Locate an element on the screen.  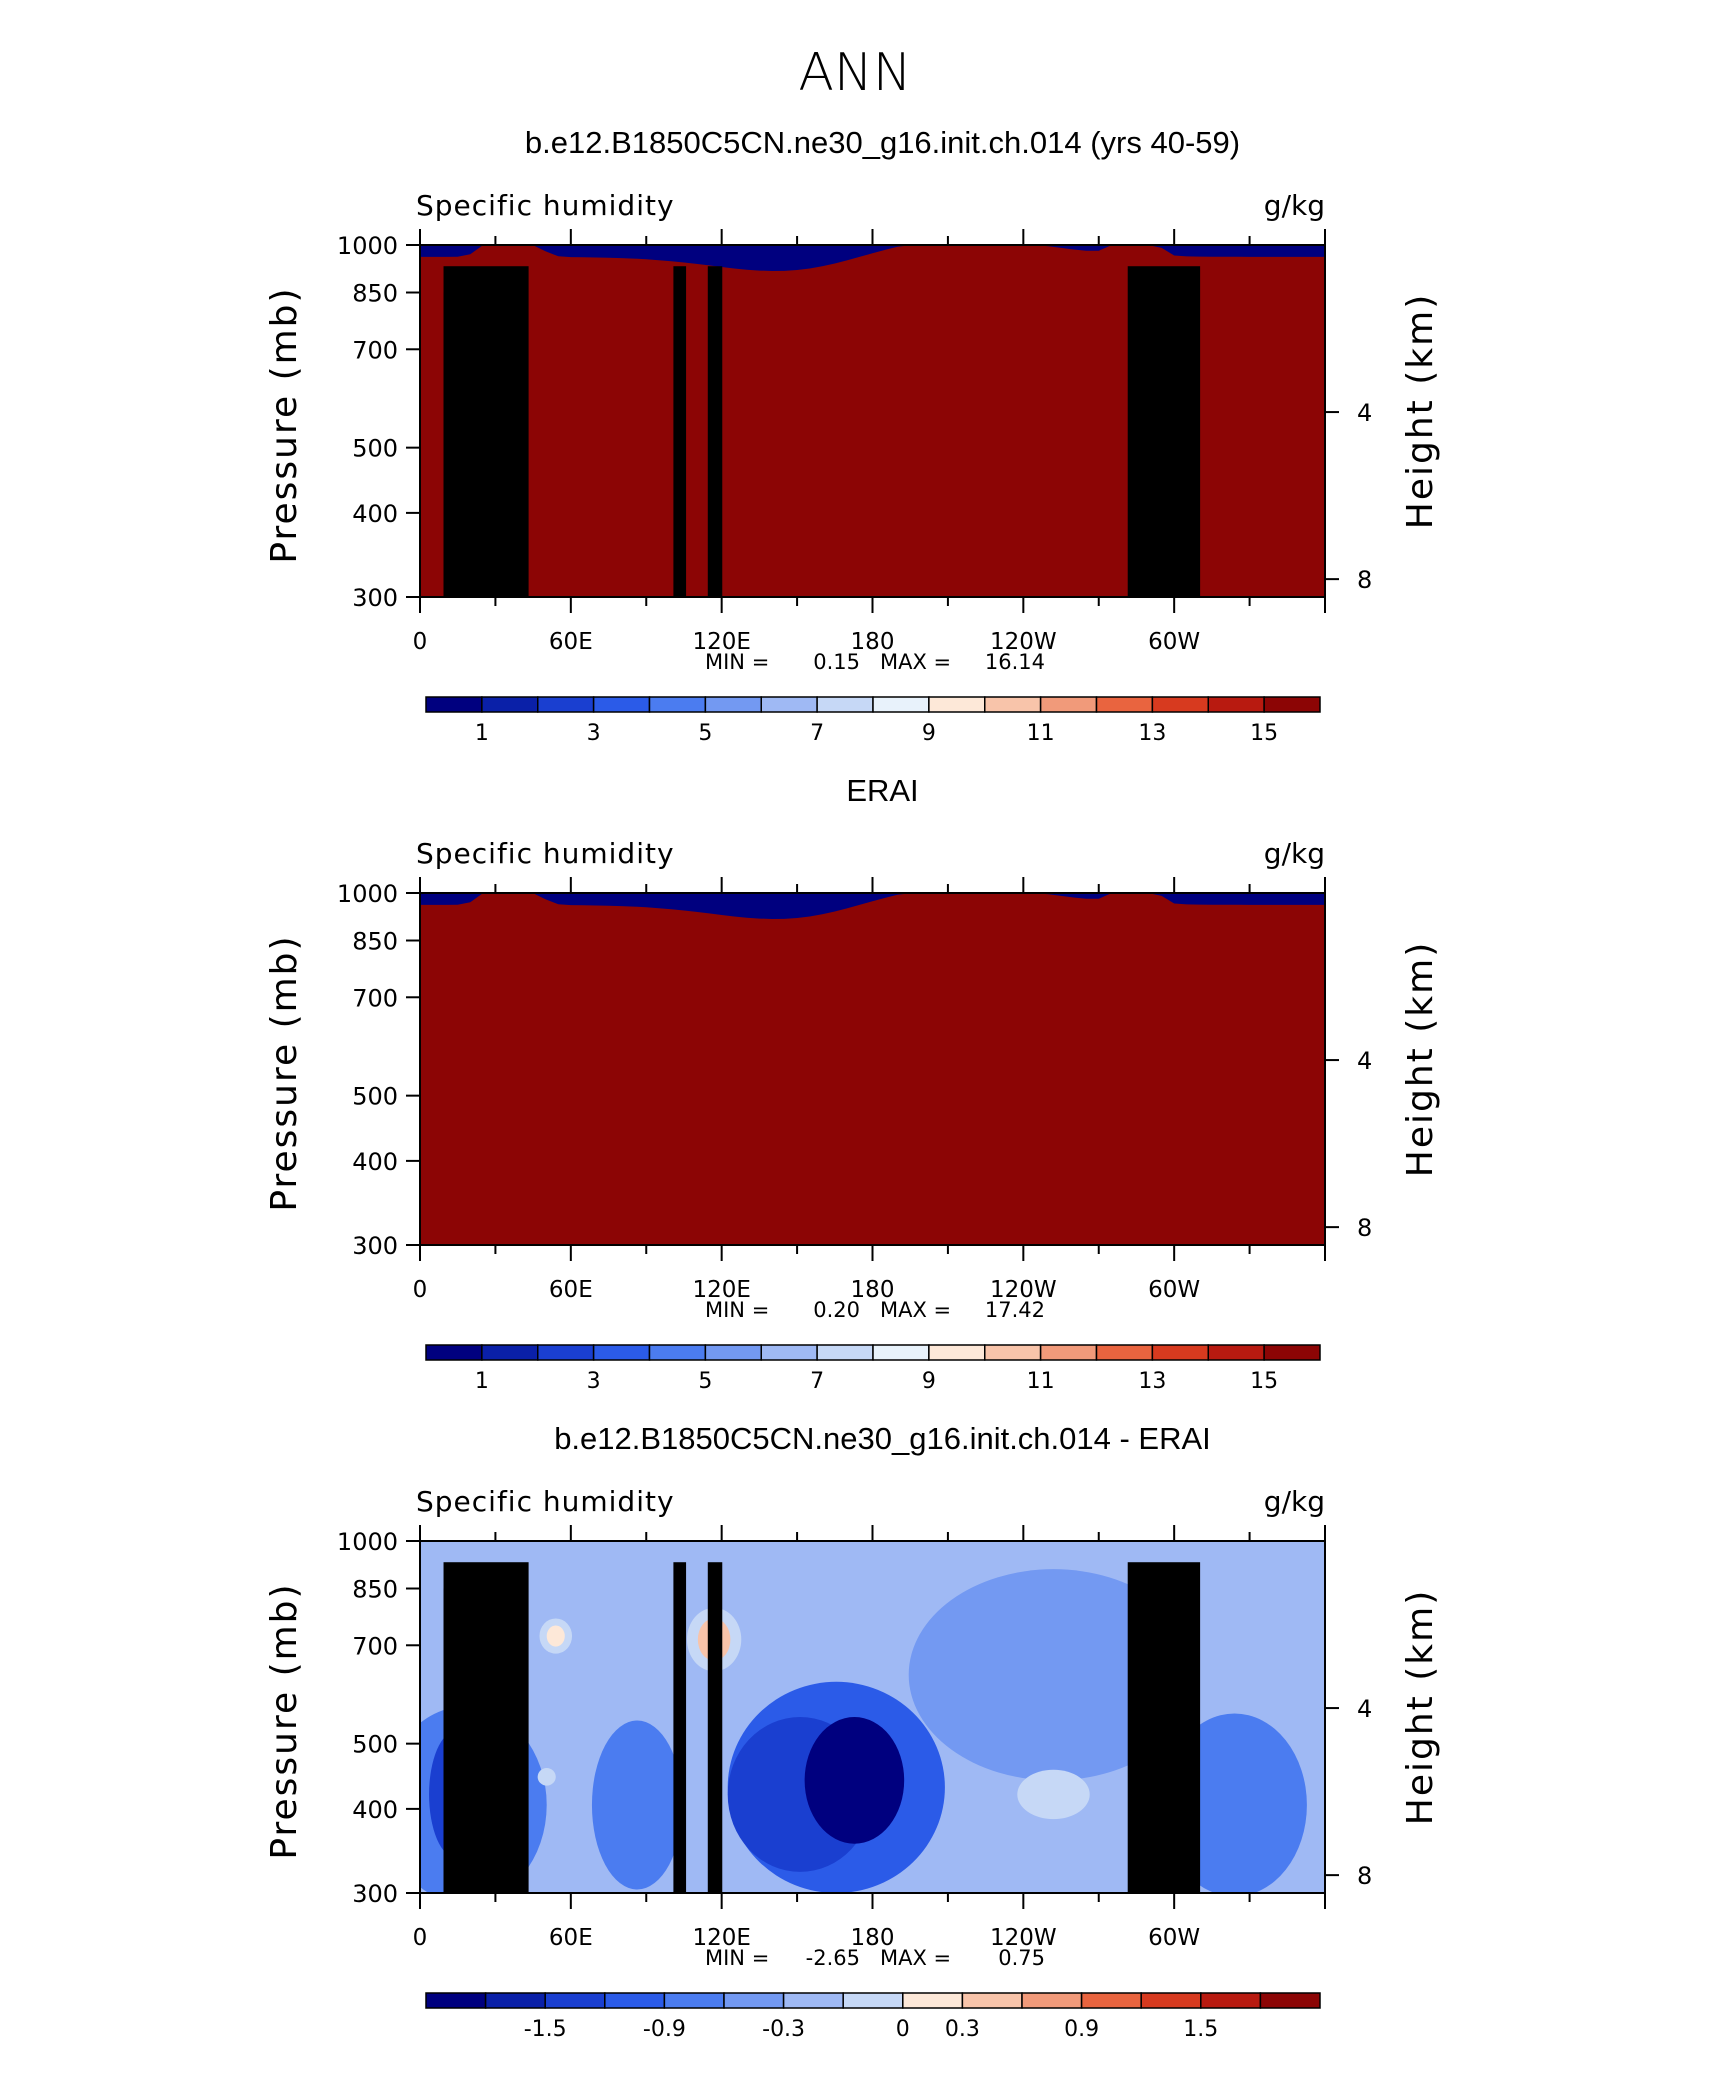
colorbar-label: -0.9 is located at coordinates (664, 2029).